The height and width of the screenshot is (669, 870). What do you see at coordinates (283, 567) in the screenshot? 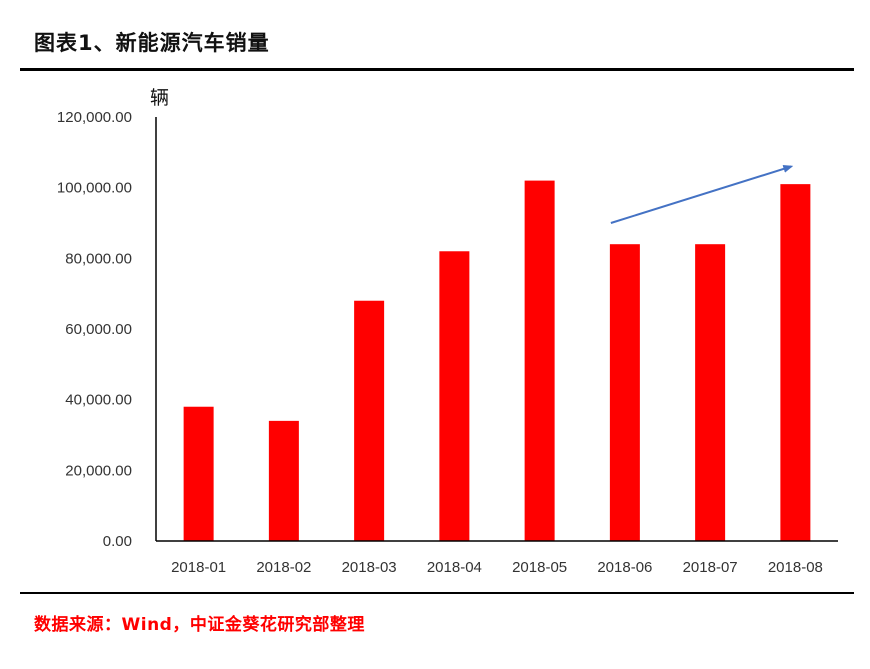
I see `x-tick-label: 2018-02` at bounding box center [283, 567].